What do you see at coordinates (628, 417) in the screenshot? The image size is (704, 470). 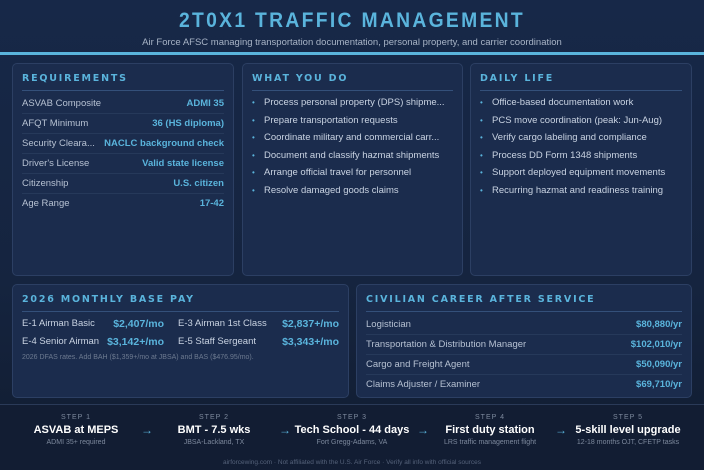 I see `step-label: STEP 5` at bounding box center [628, 417].